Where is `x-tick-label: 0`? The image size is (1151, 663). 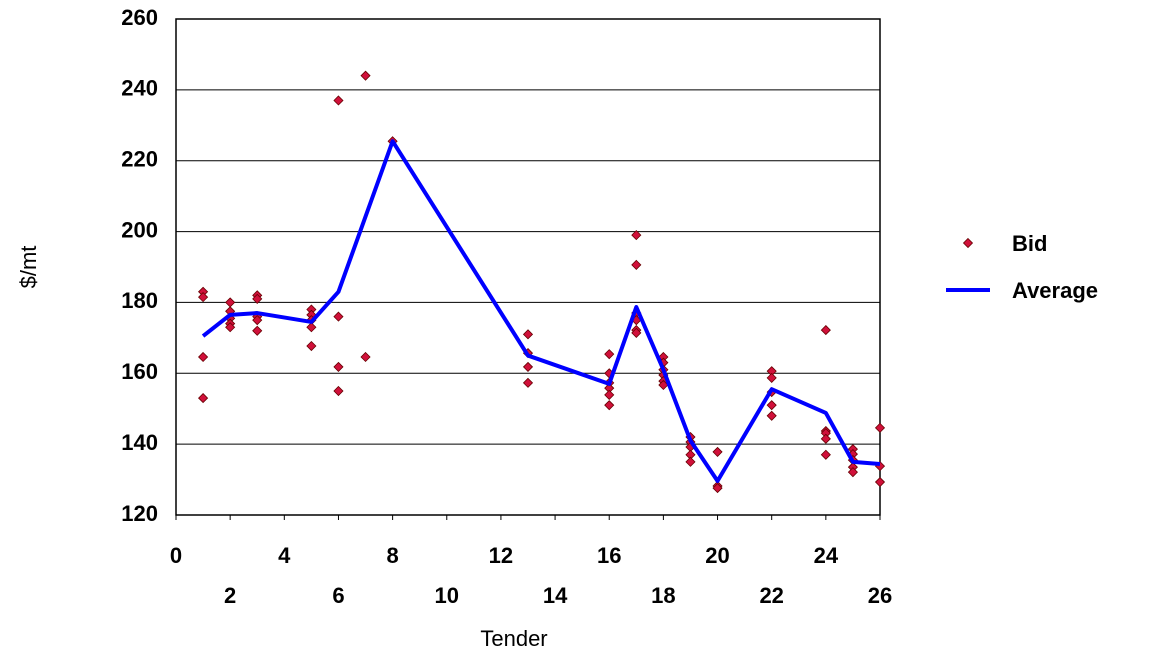
x-tick-label: 0 is located at coordinates (176, 555).